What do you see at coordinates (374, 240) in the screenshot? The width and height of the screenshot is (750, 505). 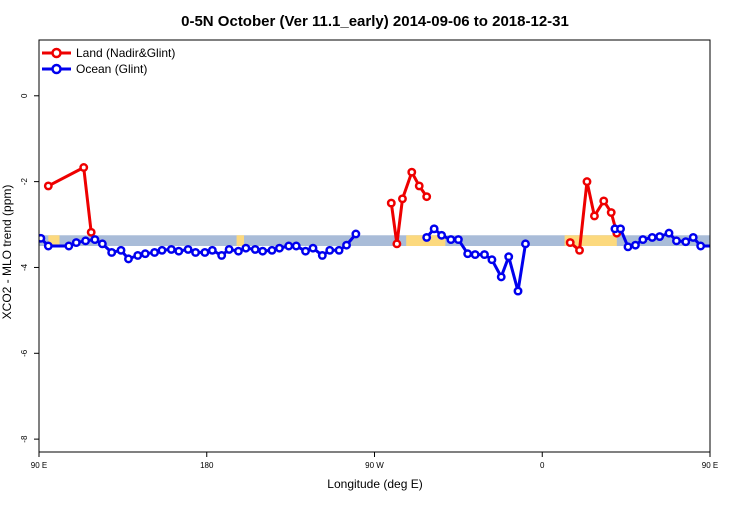 I see `trend-band-ocean` at bounding box center [374, 240].